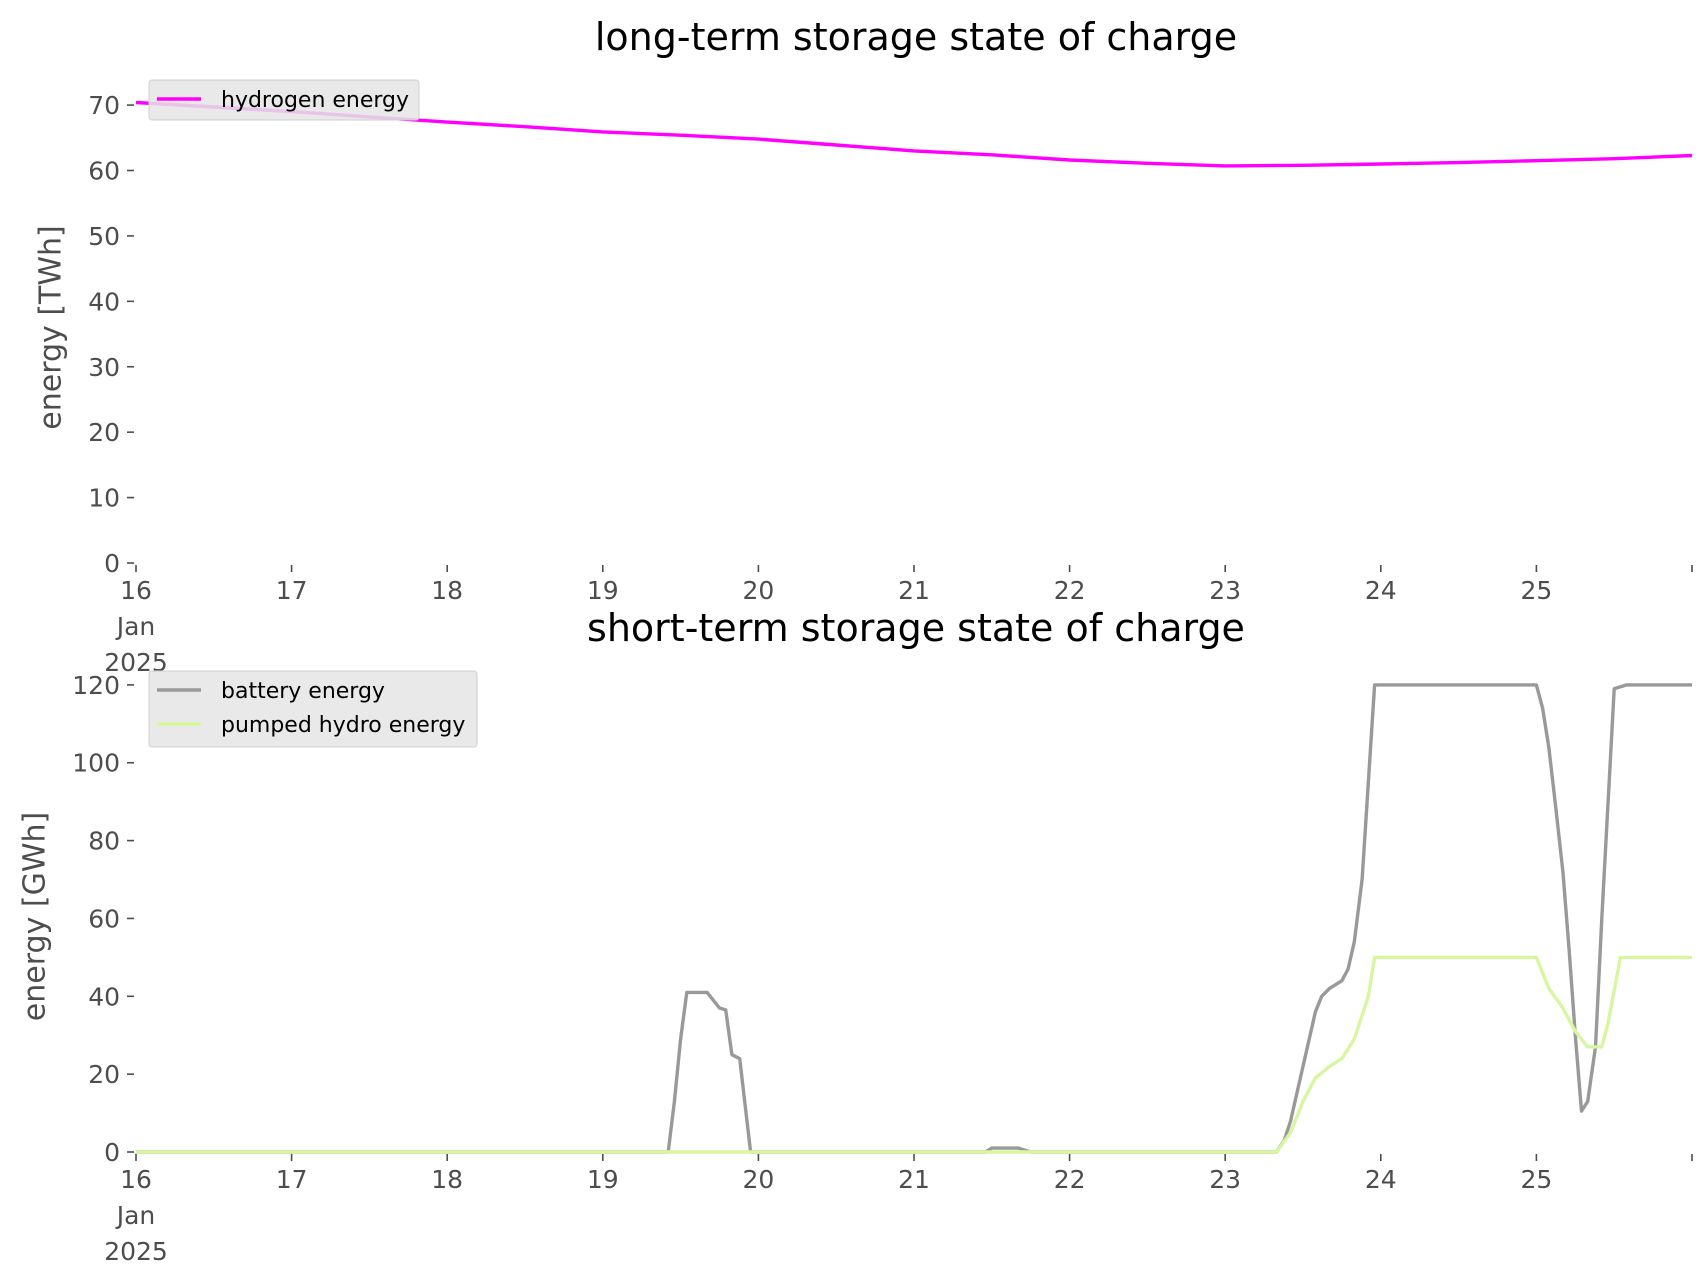 This screenshot has height=1277, width=1706. I want to click on legend: hydrogen energy, so click(284, 100).